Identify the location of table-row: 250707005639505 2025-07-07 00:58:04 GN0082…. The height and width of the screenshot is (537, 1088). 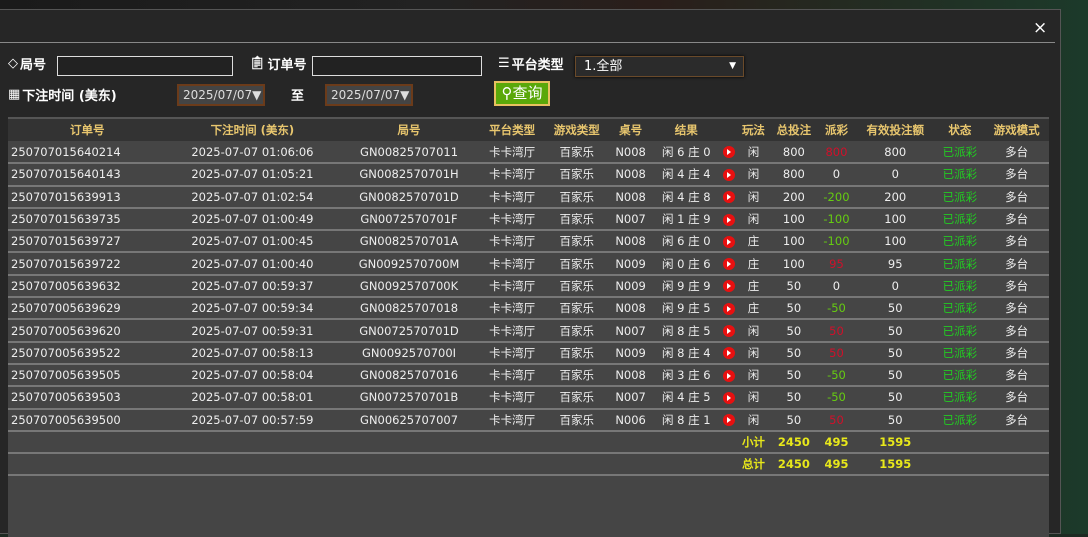
(528, 375).